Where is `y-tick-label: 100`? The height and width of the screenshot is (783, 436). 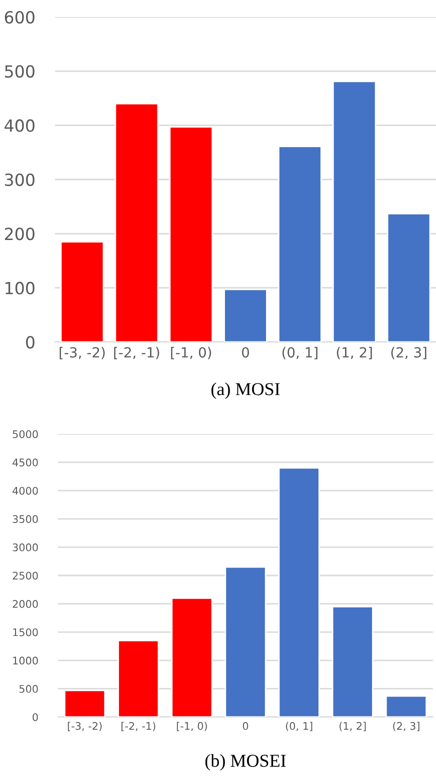 y-tick-label: 100 is located at coordinates (20, 288).